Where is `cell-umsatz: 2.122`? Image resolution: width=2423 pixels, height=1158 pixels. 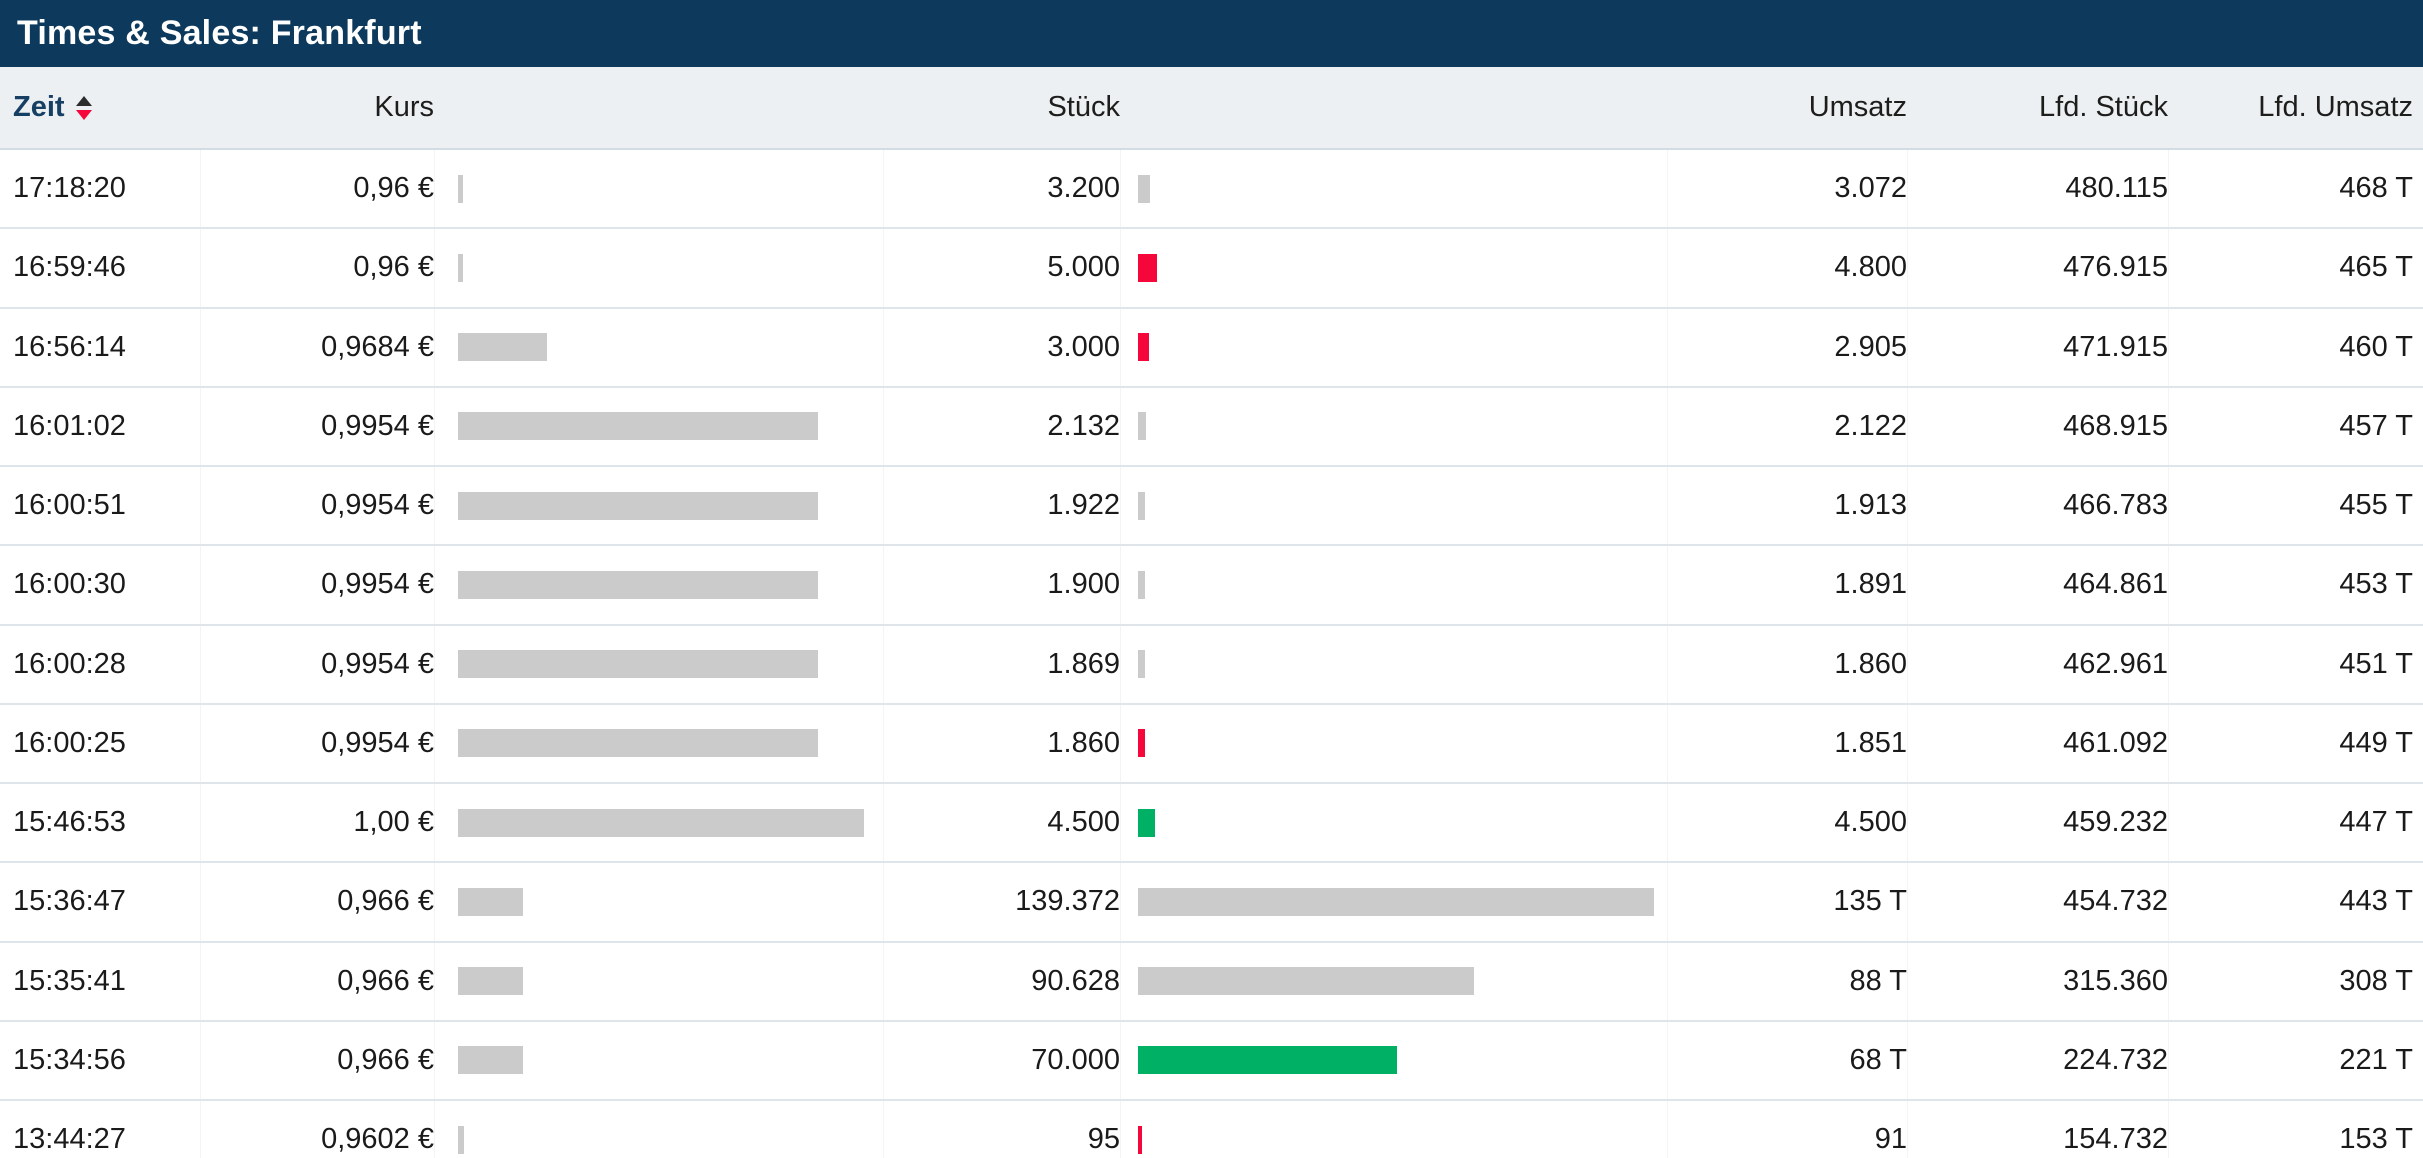
cell-umsatz: 2.122 is located at coordinates (1787, 426).